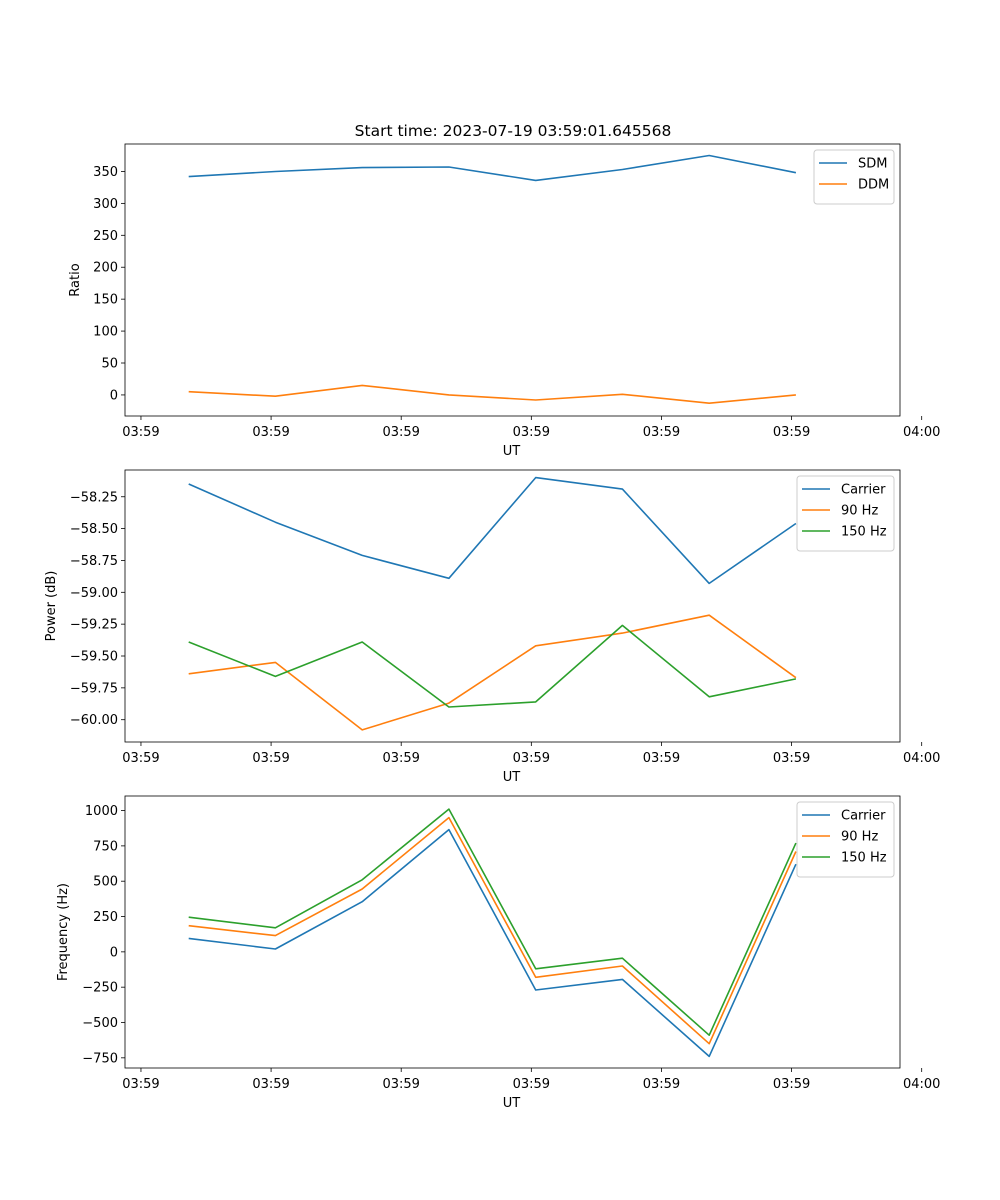 The width and height of the screenshot is (1000, 1200). What do you see at coordinates (75, 279) in the screenshot?
I see `y-axis-label: Ratio` at bounding box center [75, 279].